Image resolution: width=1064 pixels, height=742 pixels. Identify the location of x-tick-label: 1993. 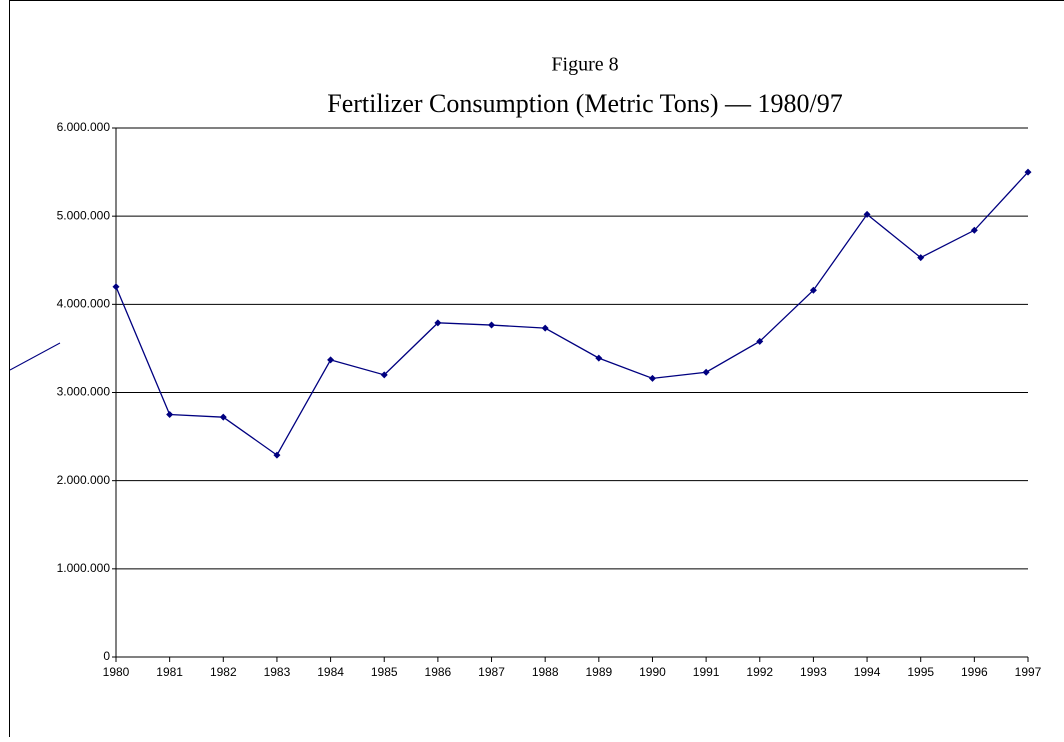
(813, 672).